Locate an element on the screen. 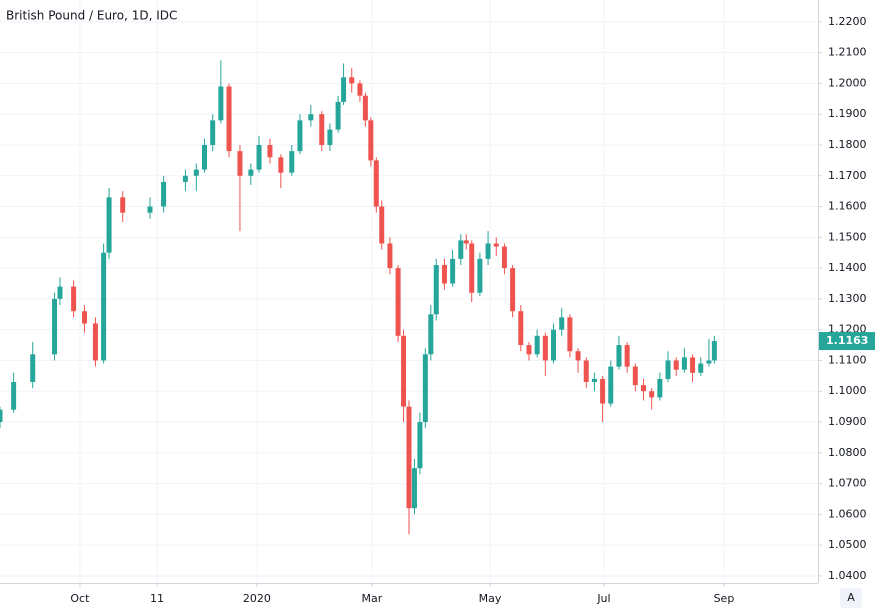 The height and width of the screenshot is (612, 877). y-tick-label: 1.1600 is located at coordinates (847, 206).